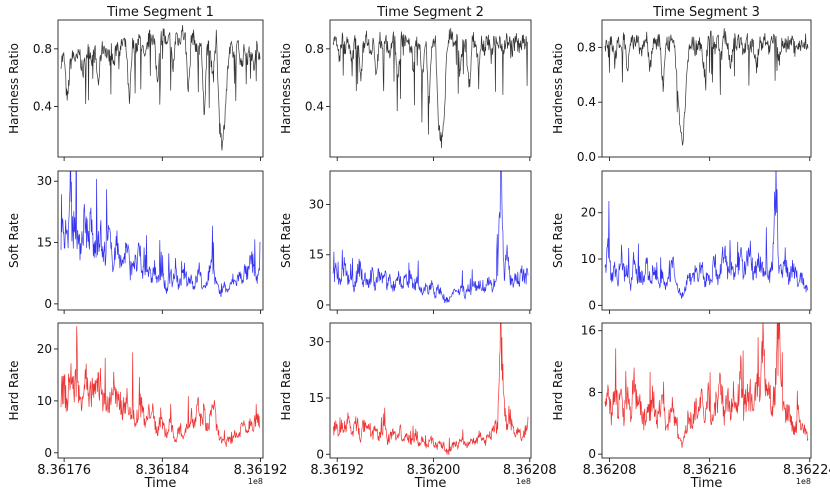  I want to click on segment-1-title: Time Segment 1, so click(160, 12).